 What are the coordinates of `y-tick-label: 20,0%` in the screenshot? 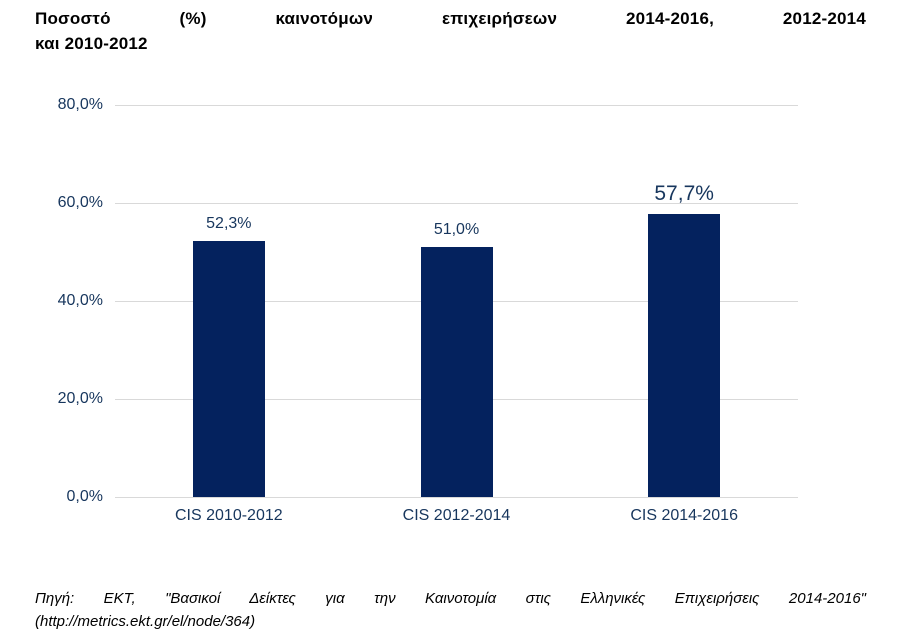 It's located at (80, 398).